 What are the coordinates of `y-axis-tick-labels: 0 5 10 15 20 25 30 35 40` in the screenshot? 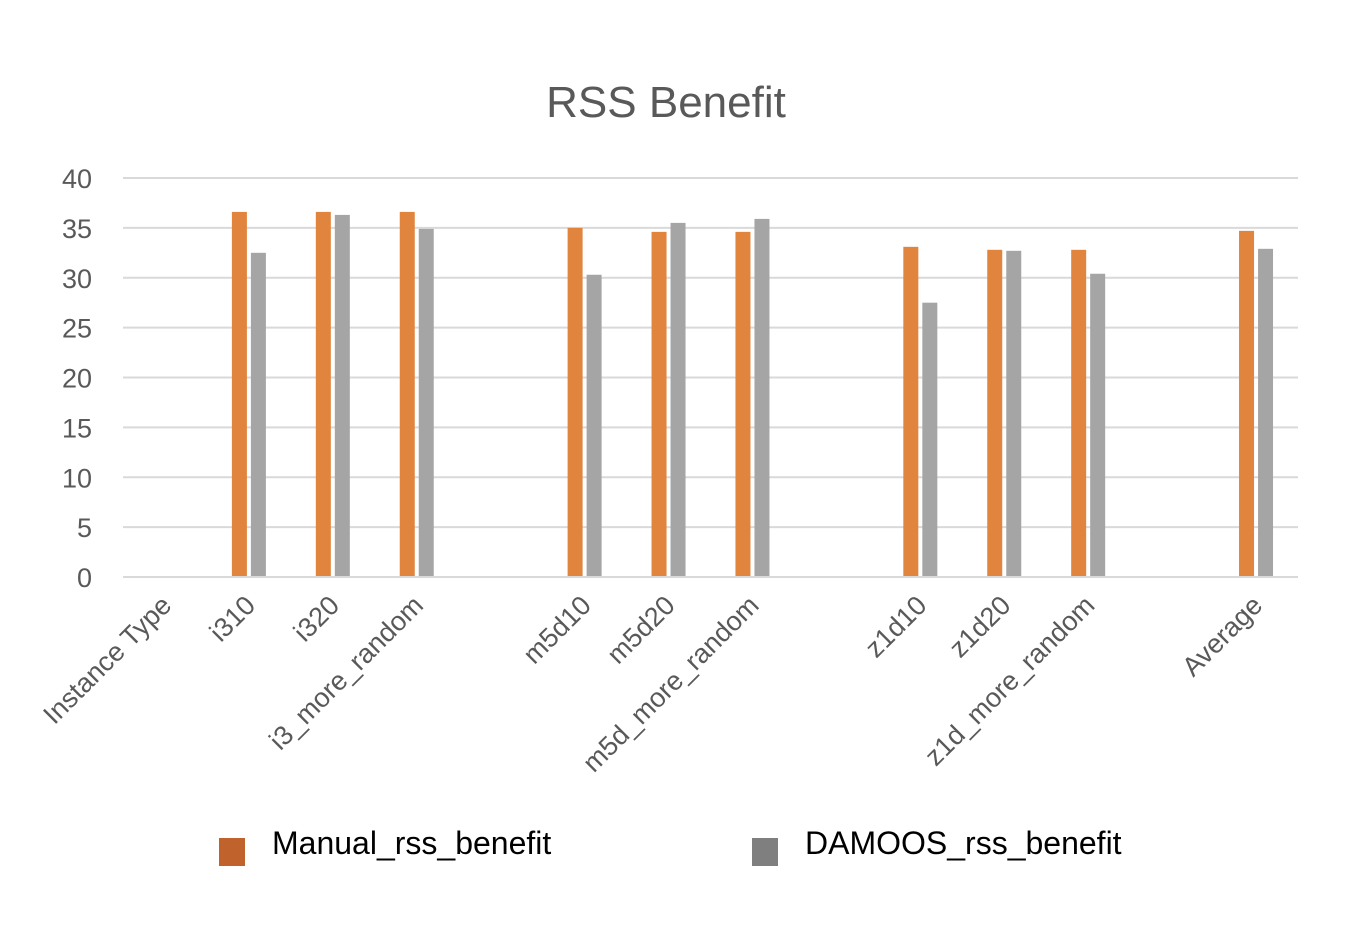 It's located at (77, 378).